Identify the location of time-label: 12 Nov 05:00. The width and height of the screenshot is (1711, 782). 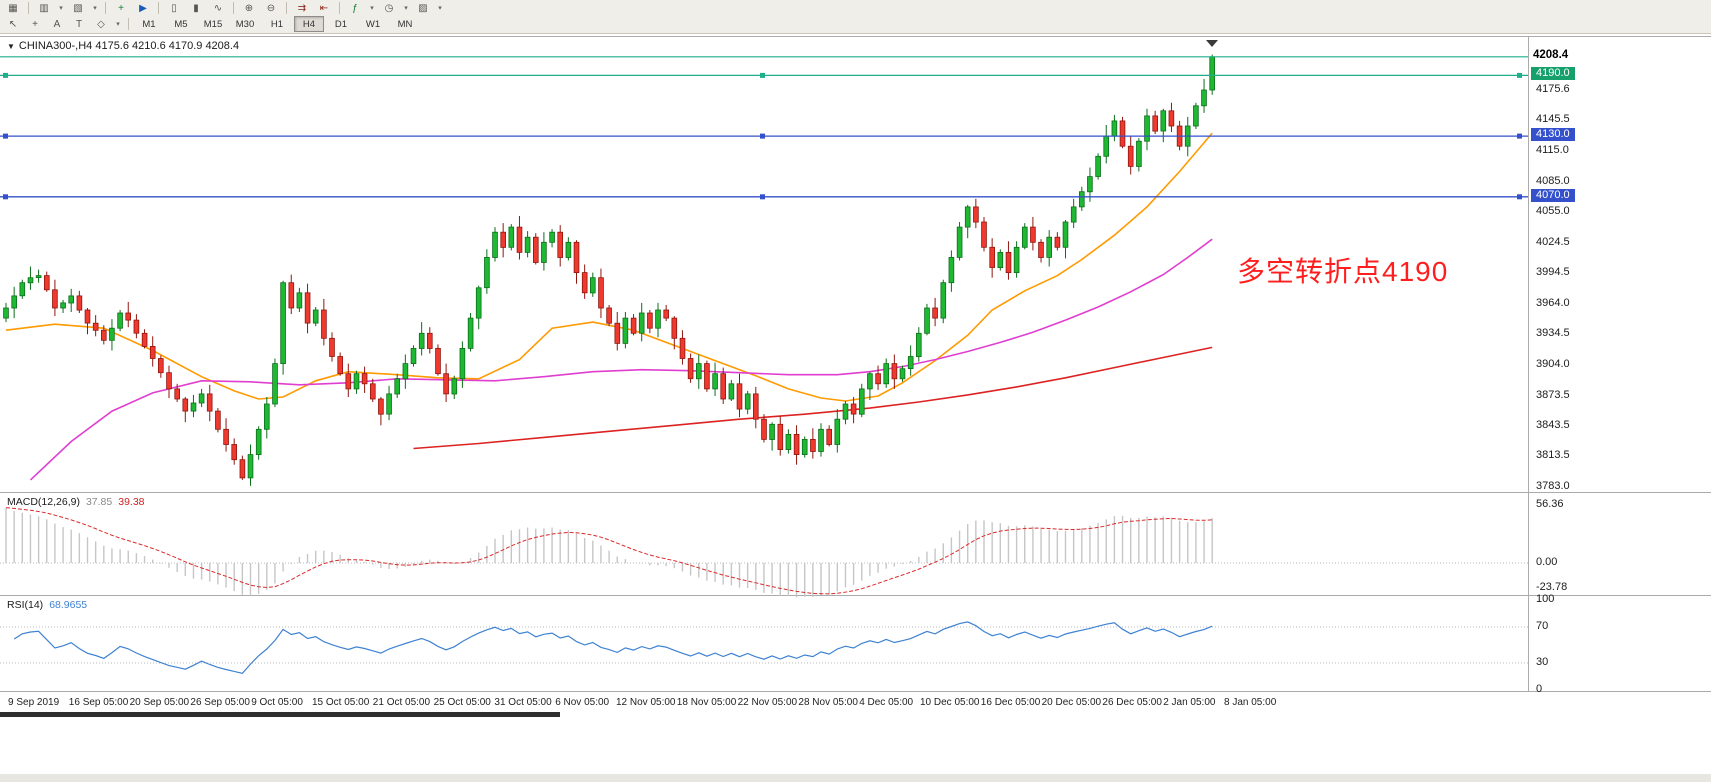
(646, 702).